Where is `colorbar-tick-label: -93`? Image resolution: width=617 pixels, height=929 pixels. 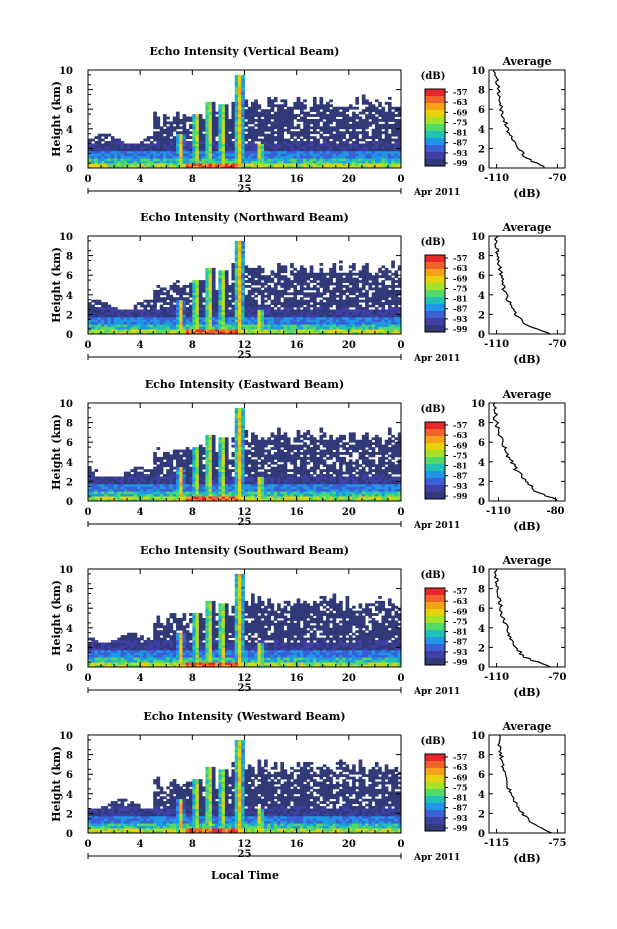 colorbar-tick-label: -93 is located at coordinates (460, 153).